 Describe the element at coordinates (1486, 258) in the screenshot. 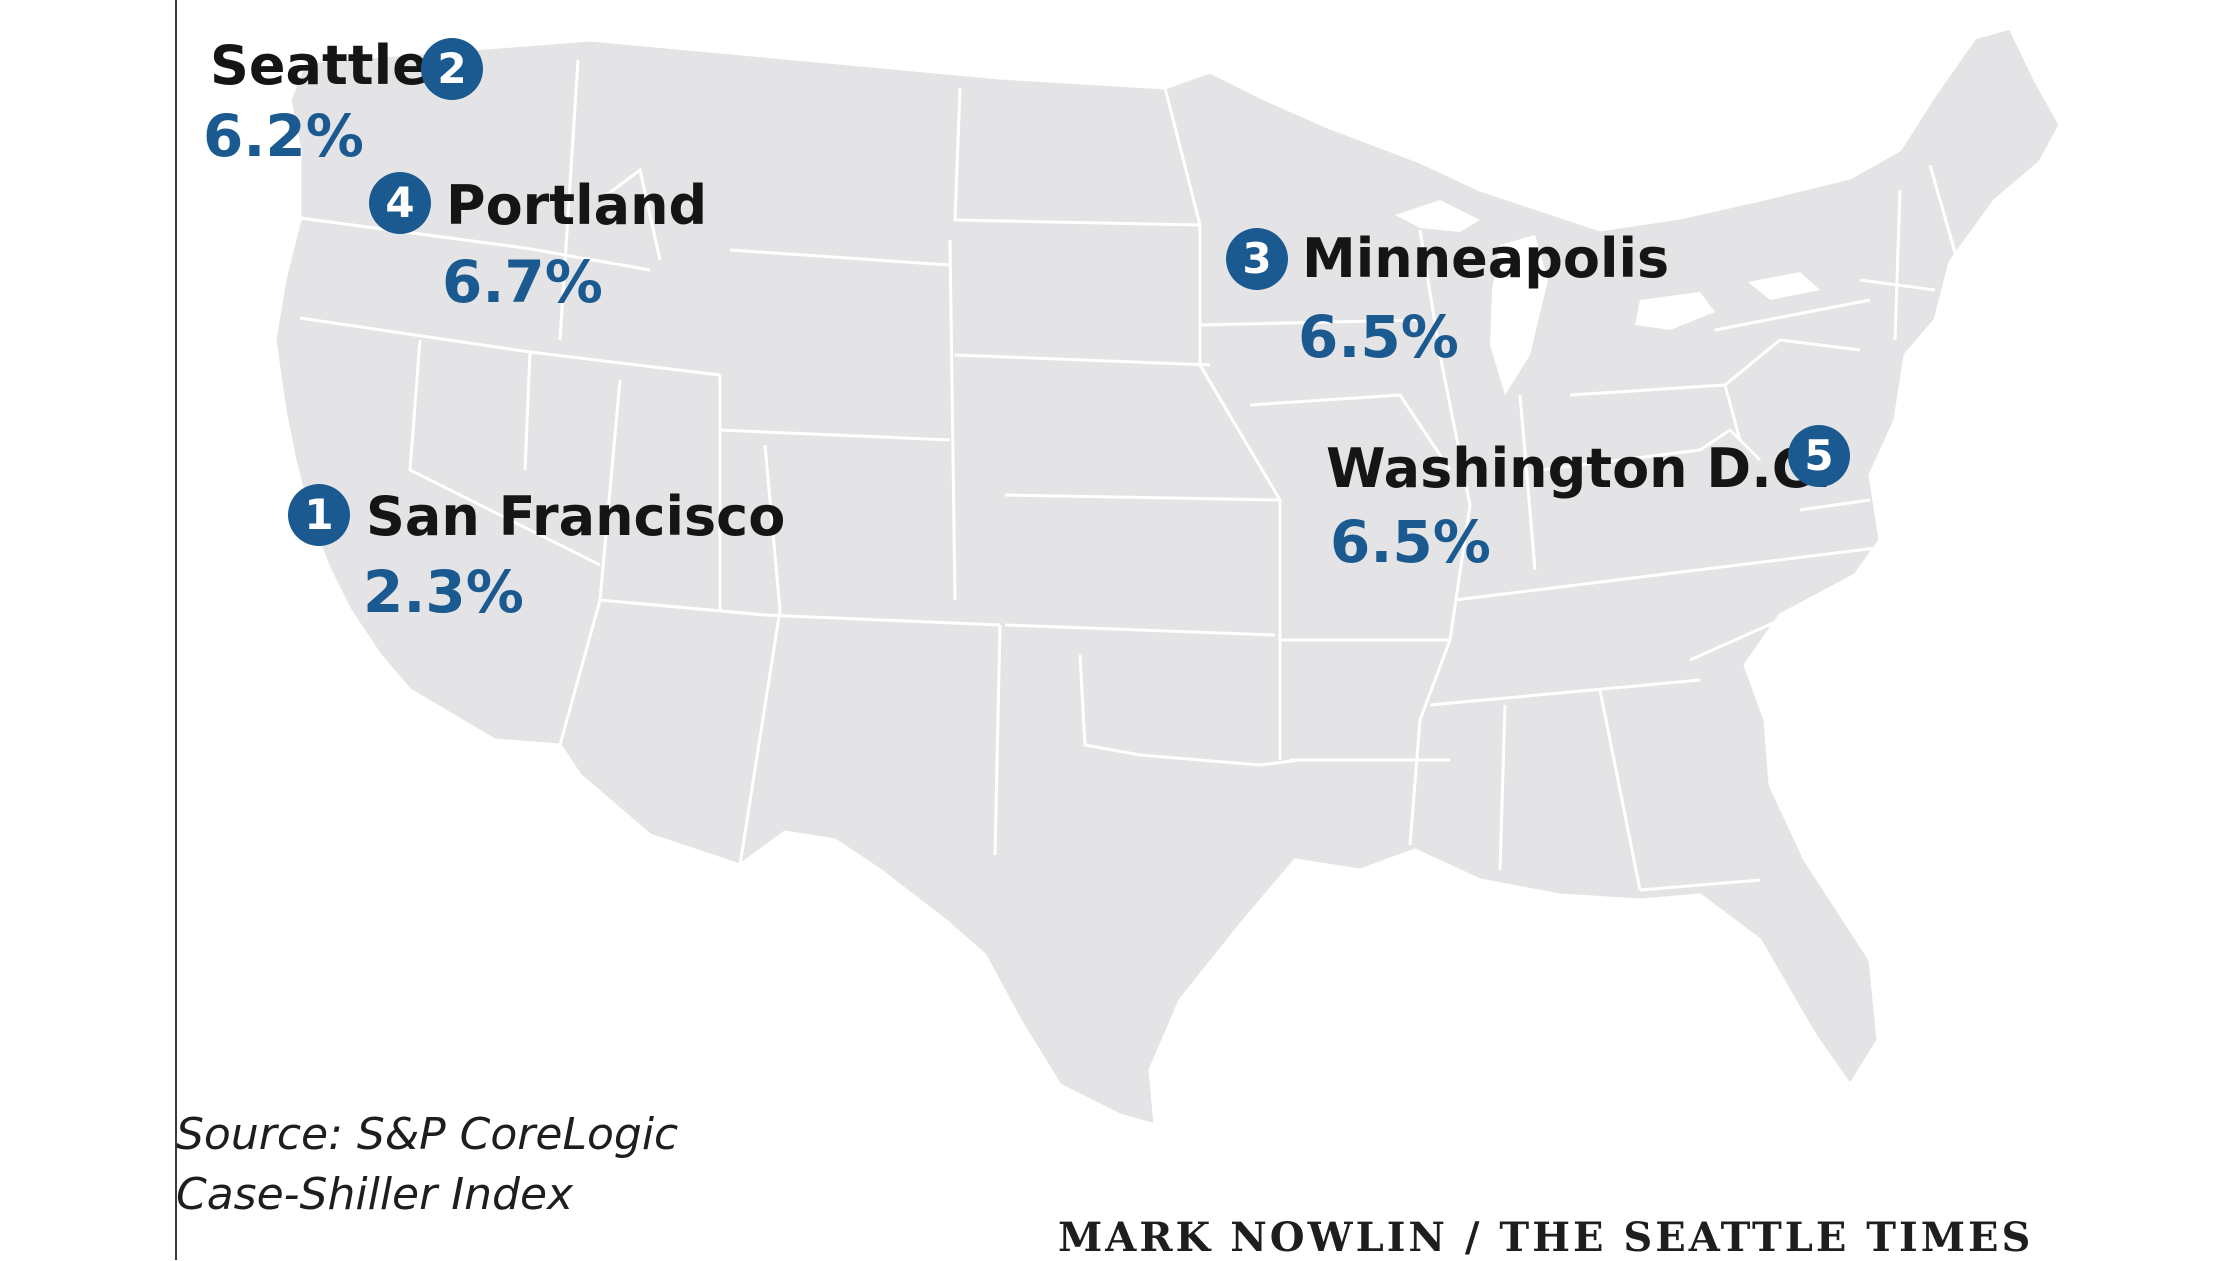

I see `city-name-minneapolis: Minneapolis` at that location.